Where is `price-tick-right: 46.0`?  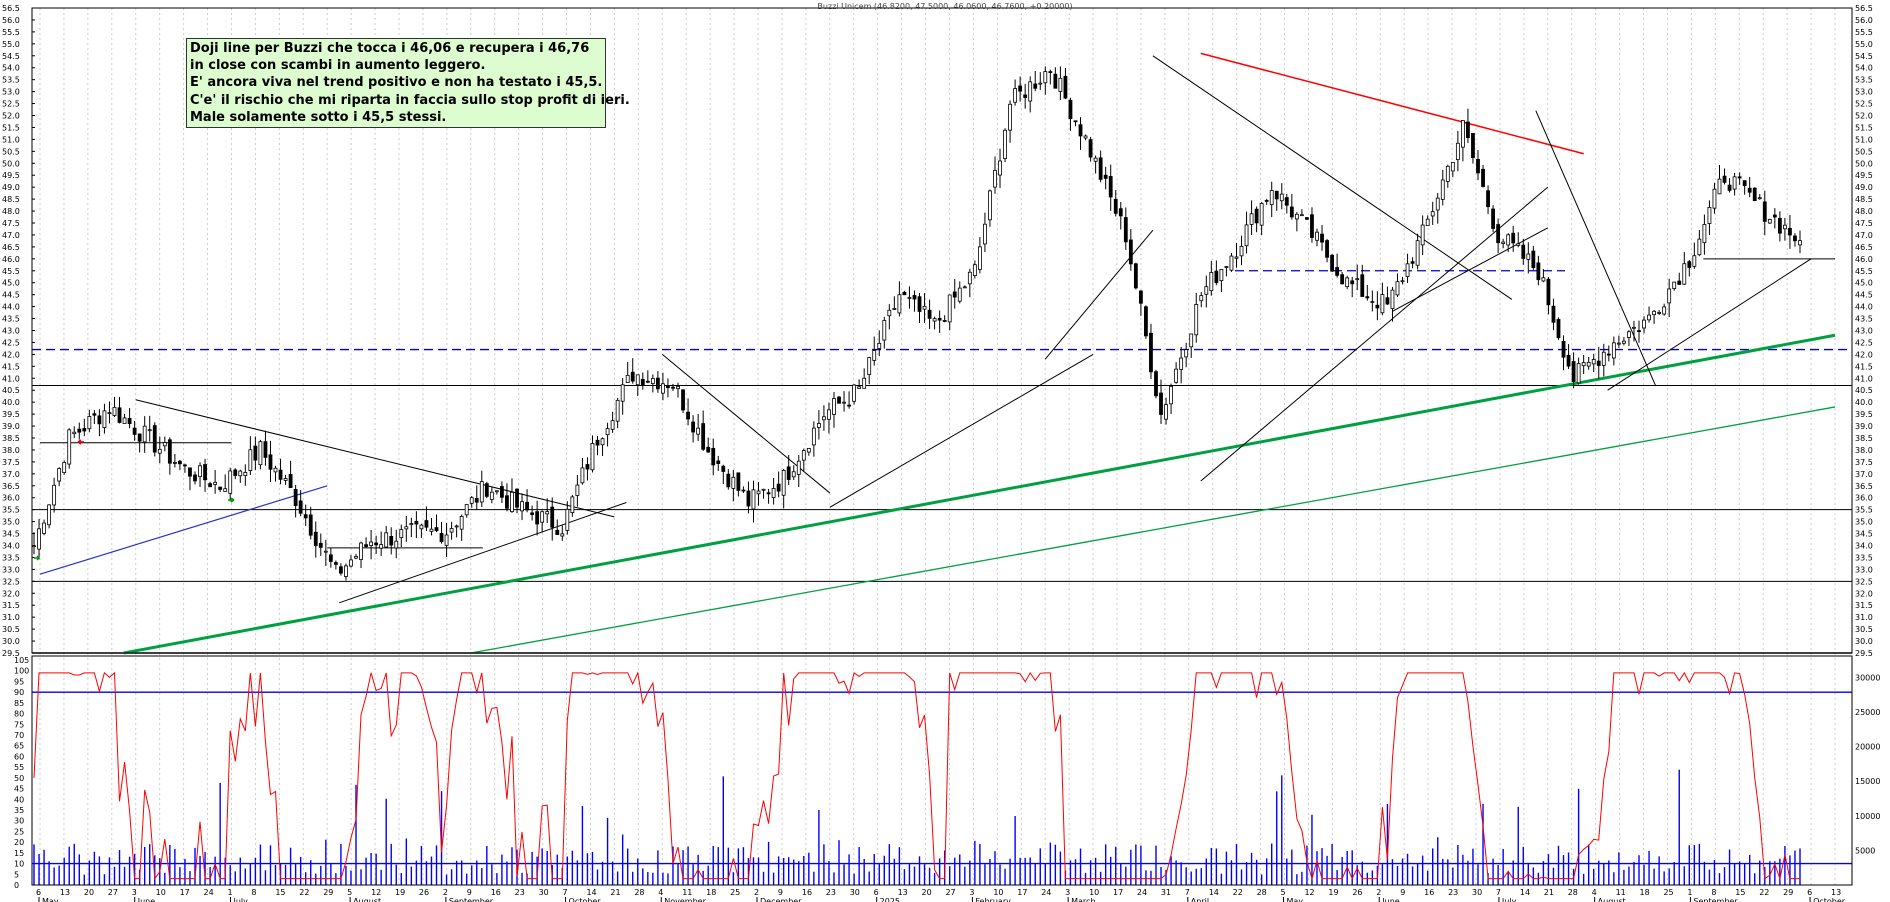
price-tick-right: 46.0 is located at coordinates (1864, 259).